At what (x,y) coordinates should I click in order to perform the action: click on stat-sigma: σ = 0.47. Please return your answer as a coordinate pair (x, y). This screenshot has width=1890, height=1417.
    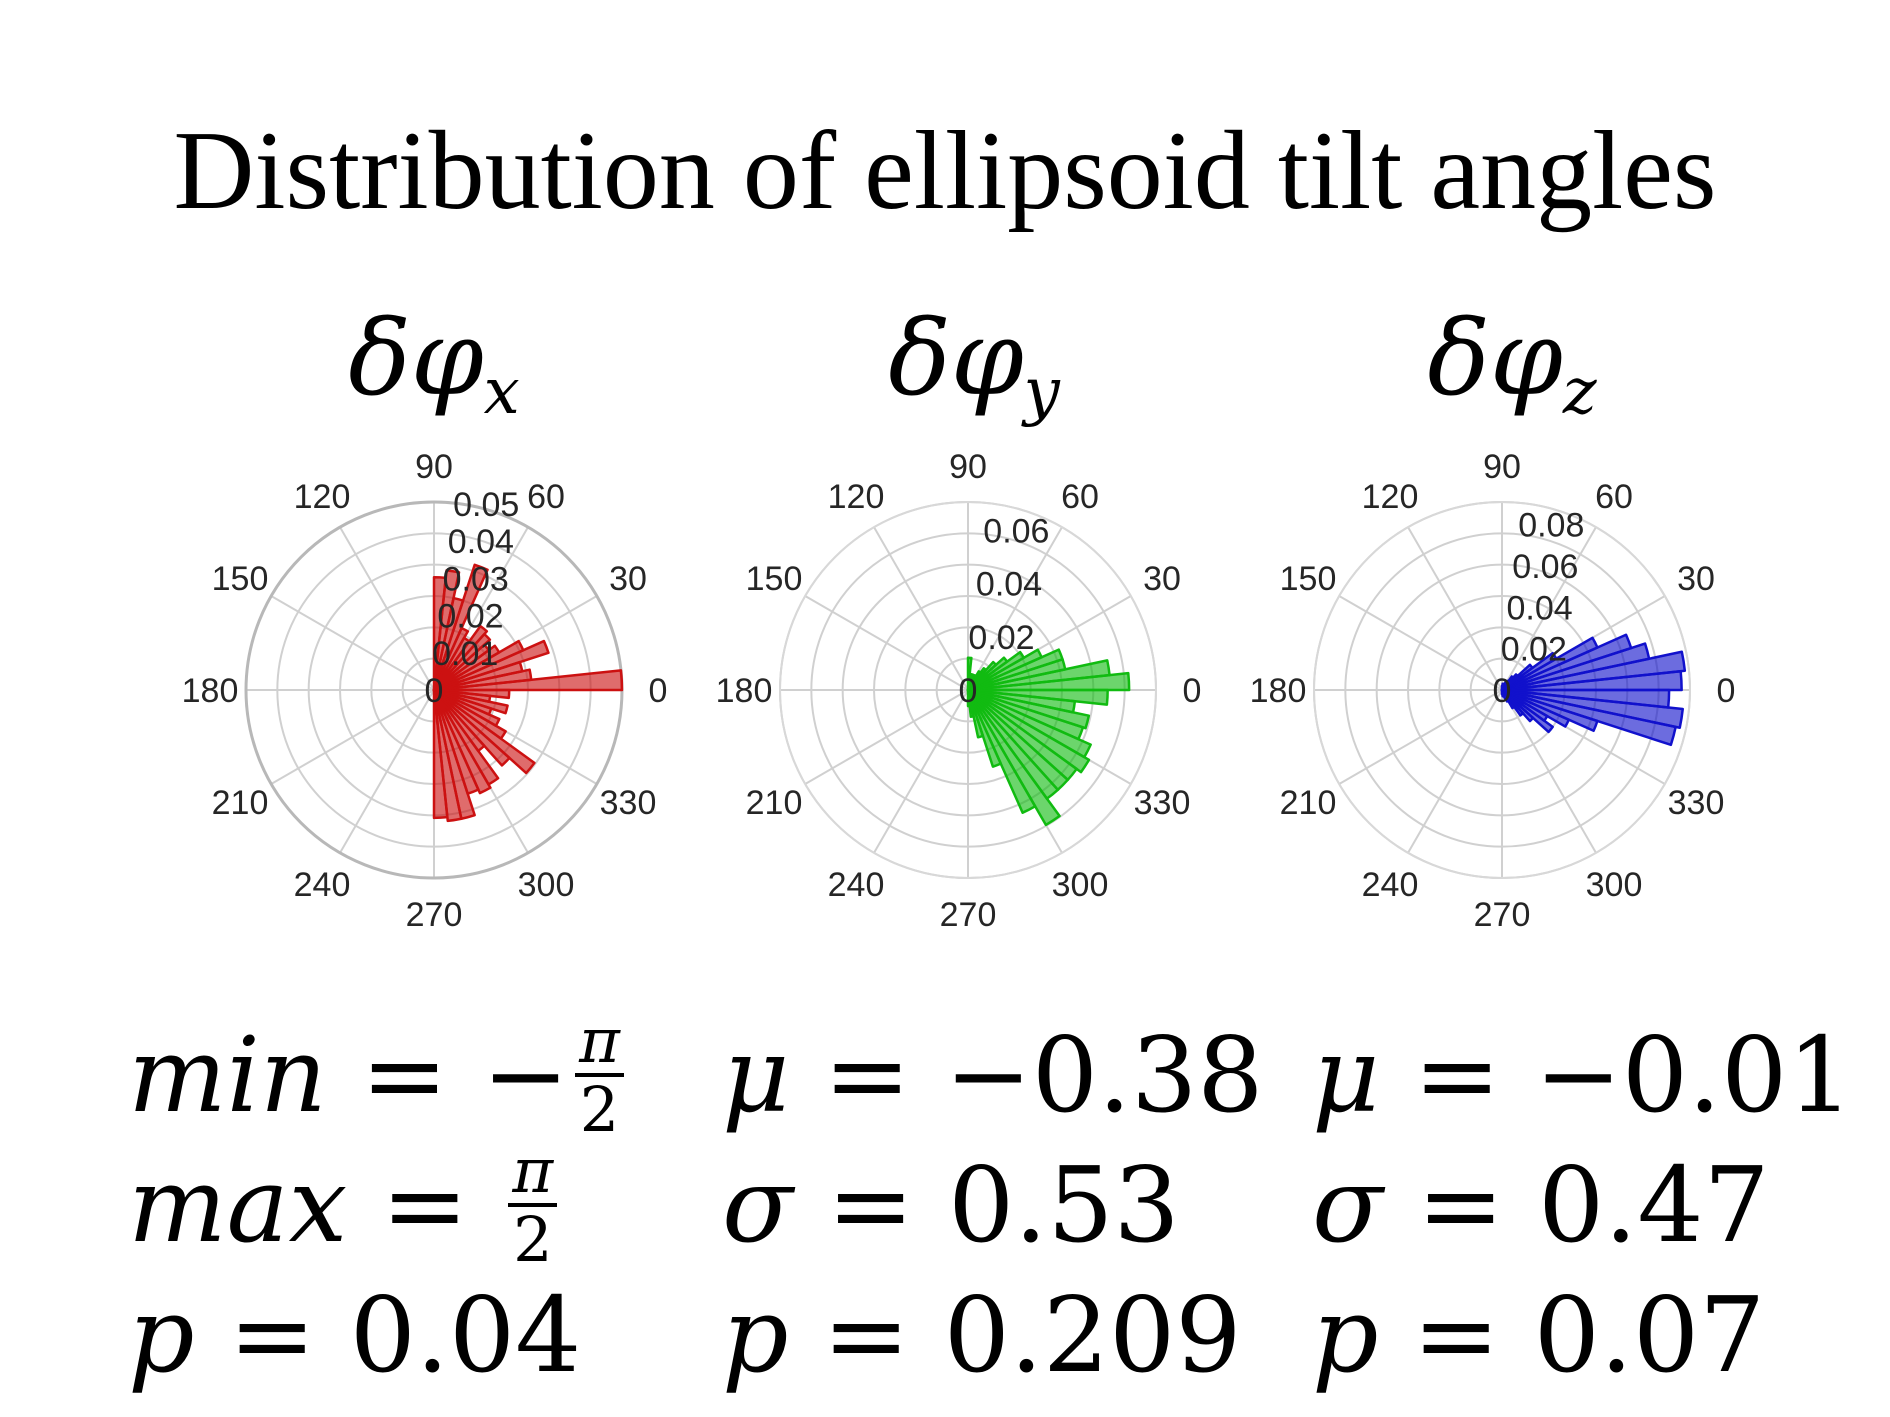
    Looking at the image, I should click on (1582, 1205).